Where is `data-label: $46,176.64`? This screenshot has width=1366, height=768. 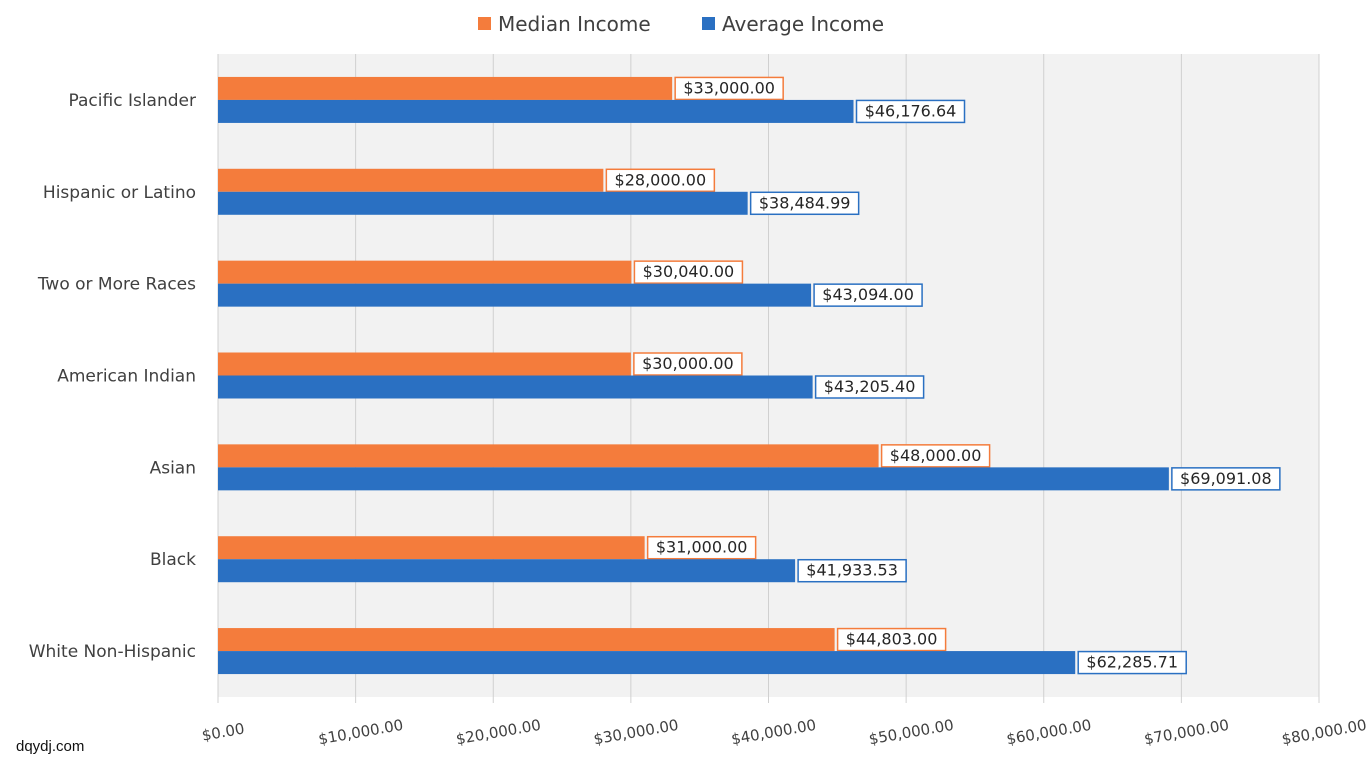
data-label: $46,176.64 is located at coordinates (911, 110).